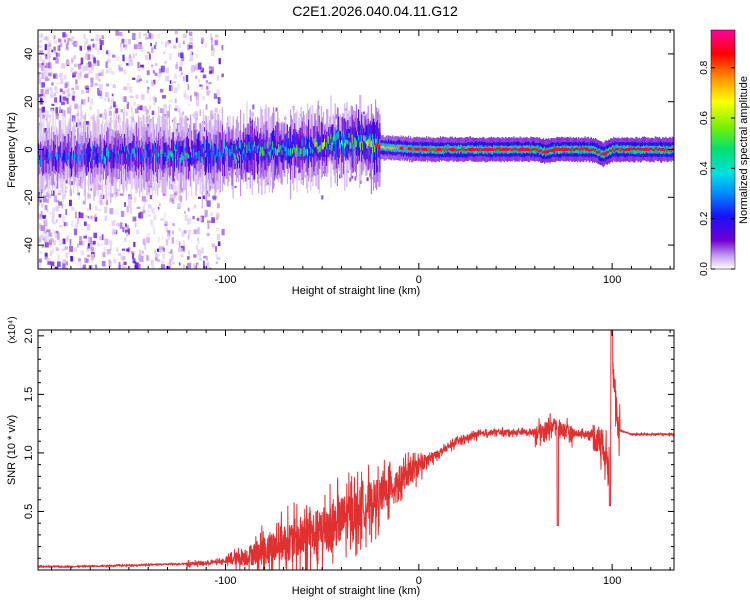 The width and height of the screenshot is (750, 600). I want to click on colorbar-tick-label: 0.8, so click(704, 67).